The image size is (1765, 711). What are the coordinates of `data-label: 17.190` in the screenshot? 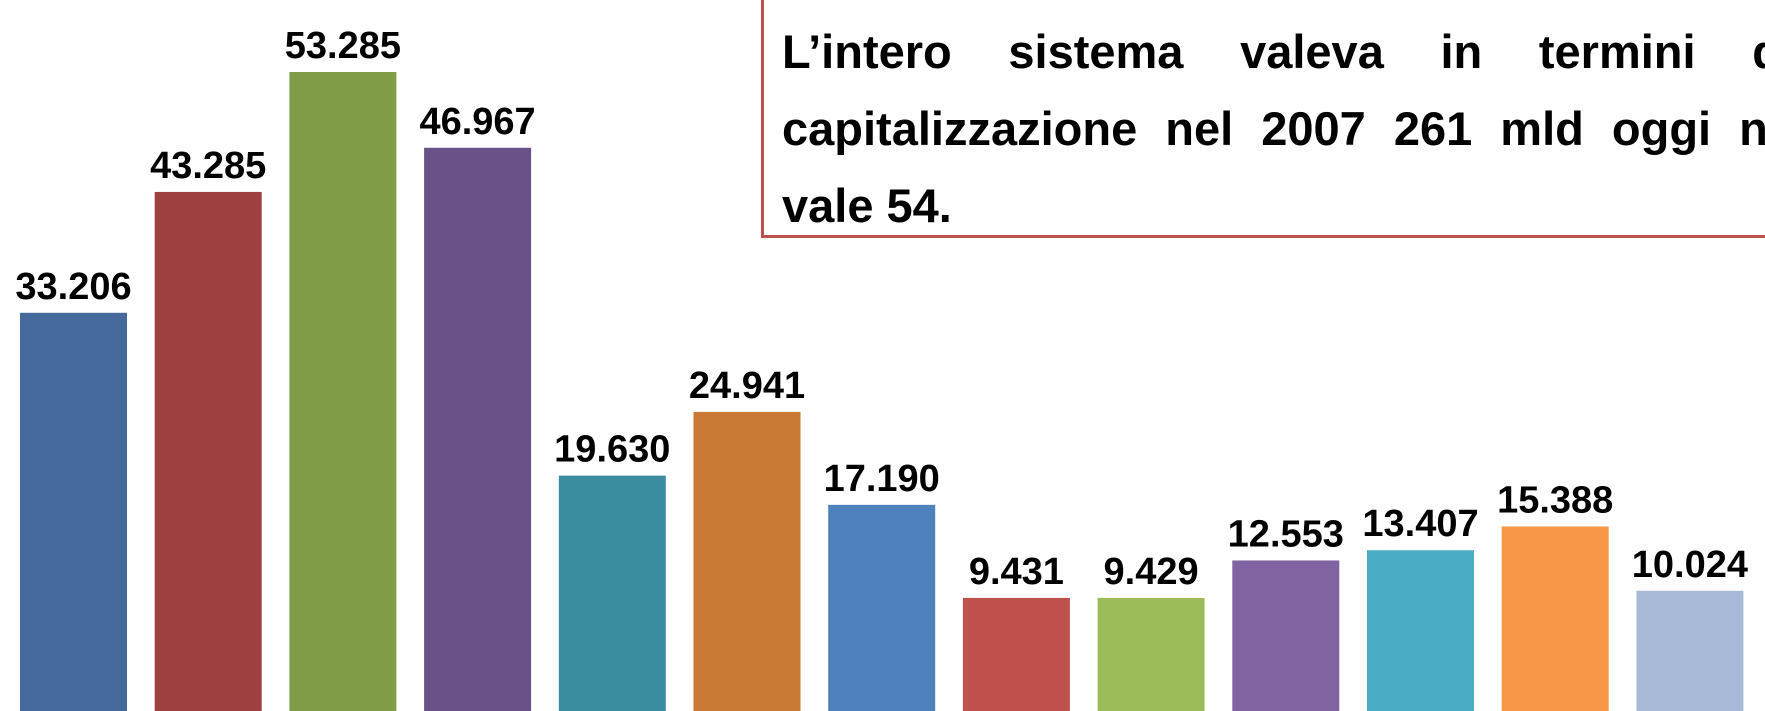 It's located at (882, 479).